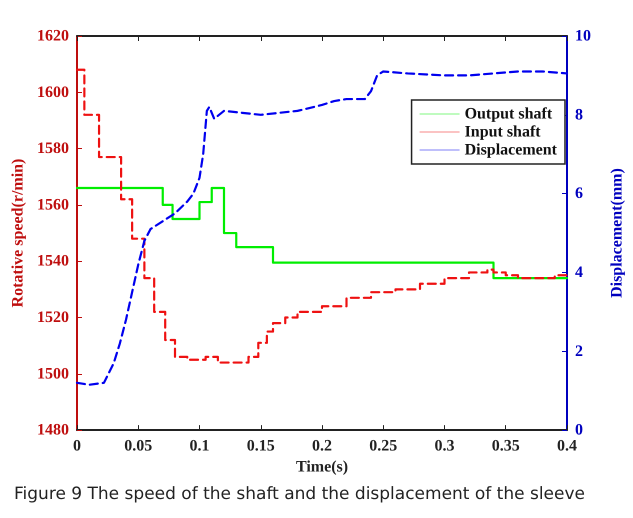  Describe the element at coordinates (200, 446) in the screenshot. I see `x-tick-label: 0.1` at that location.